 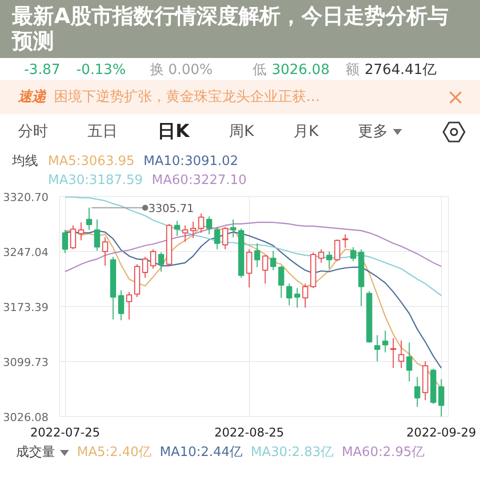 What do you see at coordinates (201, 453) in the screenshot?
I see `text: MA10:2.44亿` at bounding box center [201, 453].